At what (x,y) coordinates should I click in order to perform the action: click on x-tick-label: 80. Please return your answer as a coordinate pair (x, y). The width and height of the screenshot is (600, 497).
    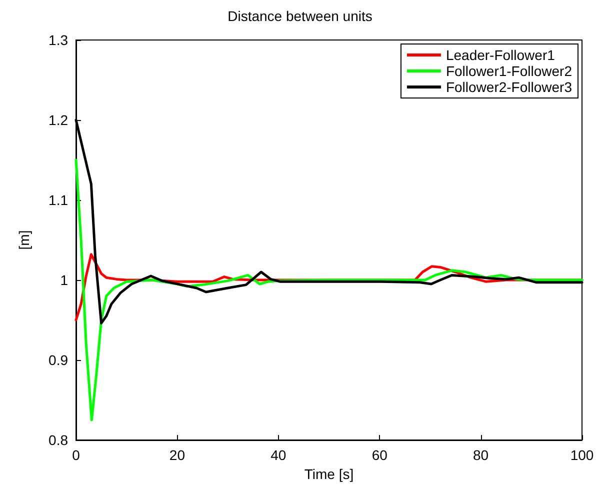
    Looking at the image, I should click on (481, 455).